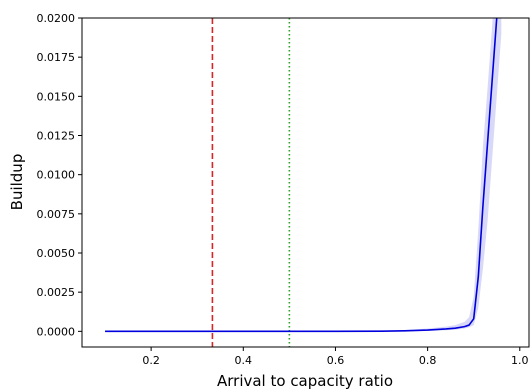 This screenshot has width=530, height=390. What do you see at coordinates (56, 292) in the screenshot?
I see `y-tick-label: 0.0025` at bounding box center [56, 292].